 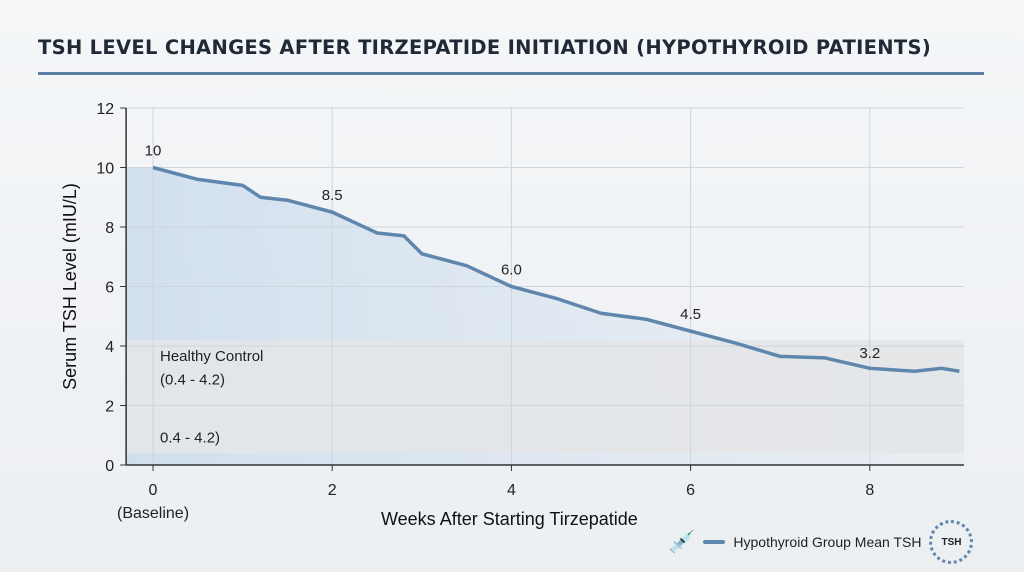 I want to click on data-label: 6.0, so click(x=511, y=270).